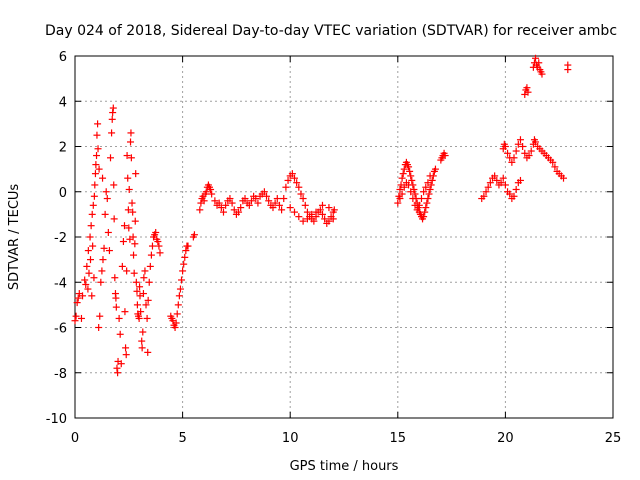 Image resolution: width=640 pixels, height=480 pixels. I want to click on x-tick-label: 15, so click(398, 438).